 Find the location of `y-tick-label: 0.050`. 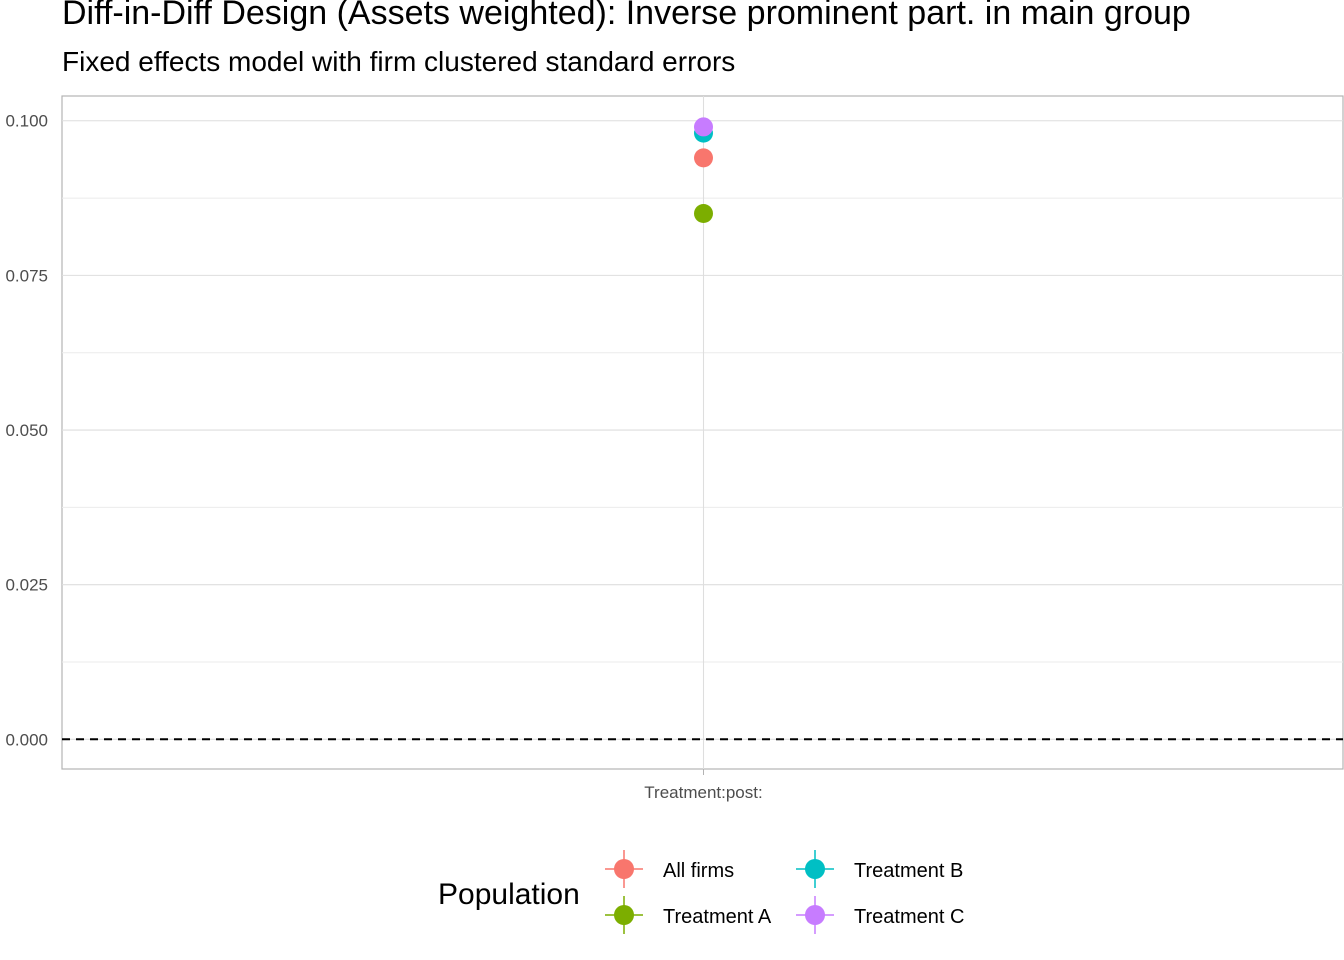

y-tick-label: 0.050 is located at coordinates (26, 430).